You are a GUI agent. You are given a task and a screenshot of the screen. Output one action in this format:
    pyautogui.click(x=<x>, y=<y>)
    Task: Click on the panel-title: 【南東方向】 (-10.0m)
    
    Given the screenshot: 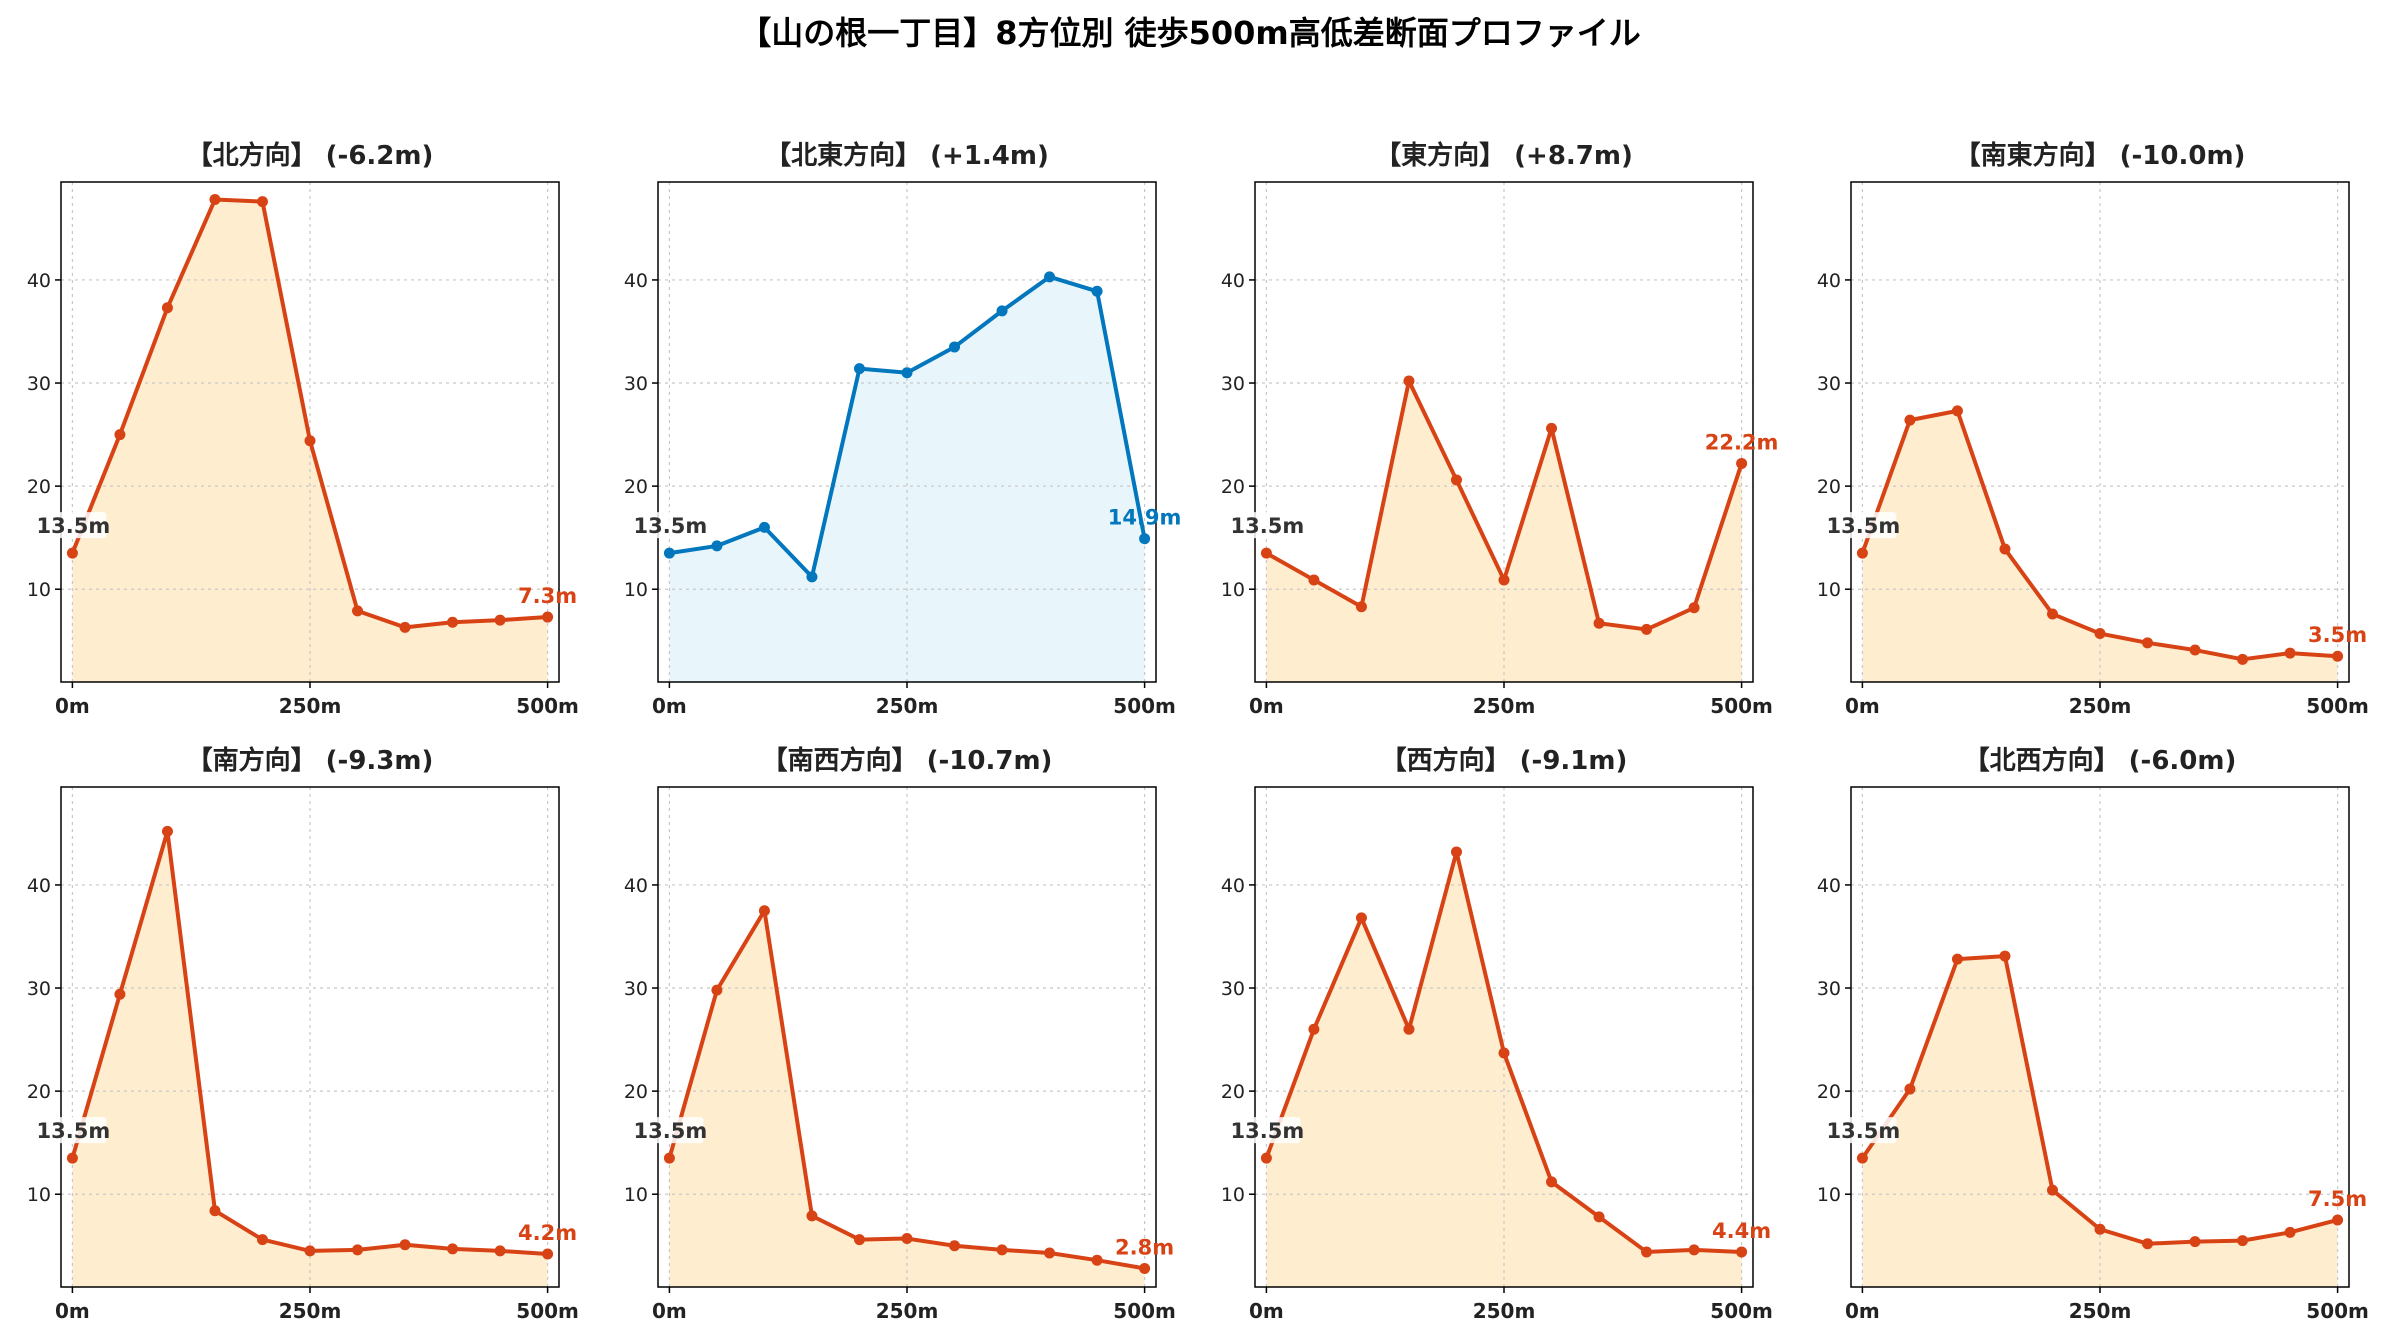 What is the action you would take?
    pyautogui.click(x=2100, y=155)
    